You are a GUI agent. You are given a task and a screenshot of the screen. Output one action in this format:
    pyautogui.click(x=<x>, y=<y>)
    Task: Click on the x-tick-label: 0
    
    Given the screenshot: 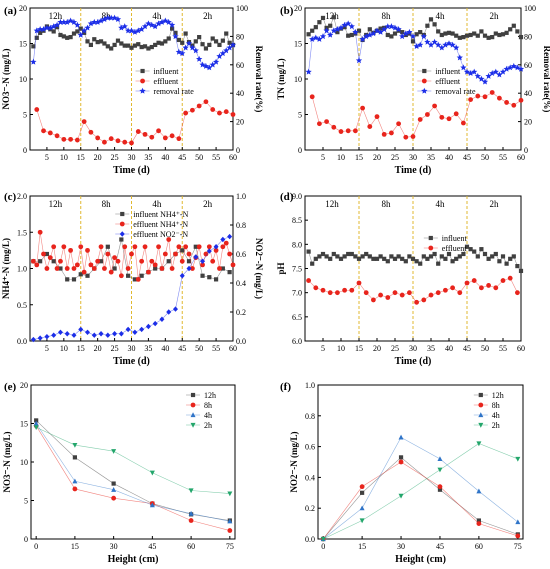 What is the action you would take?
    pyautogui.click(x=323, y=546)
    